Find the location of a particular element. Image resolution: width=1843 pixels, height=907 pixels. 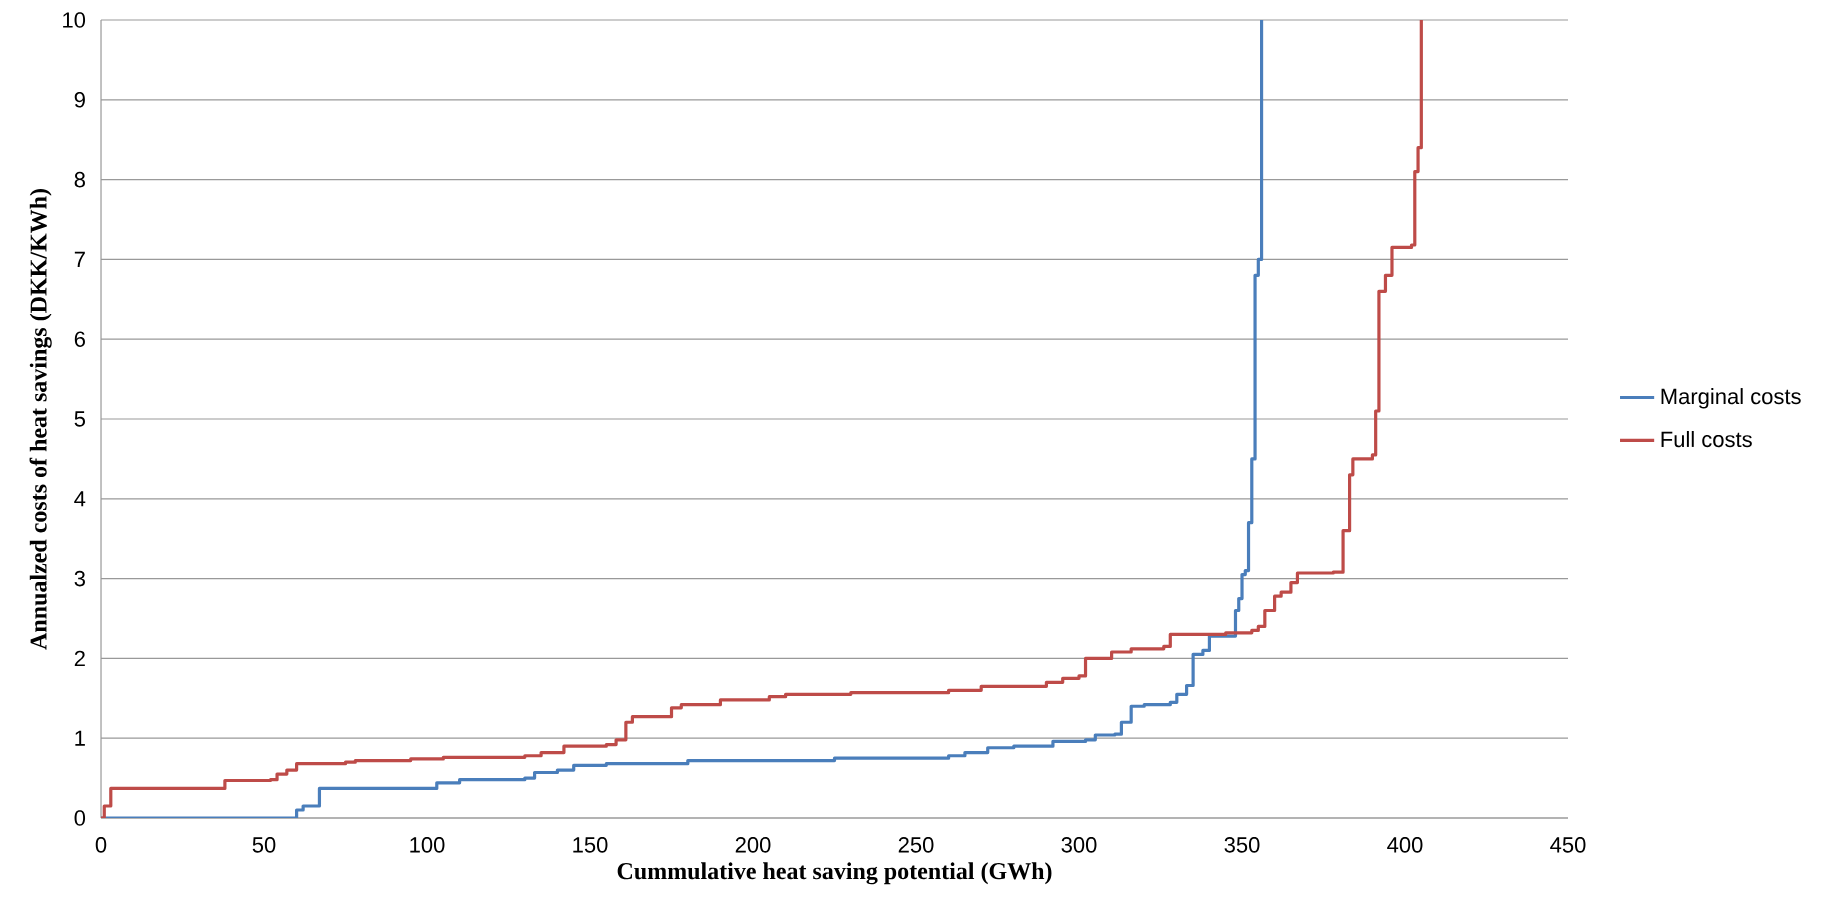

y-tick-label: 0 is located at coordinates (80, 818).